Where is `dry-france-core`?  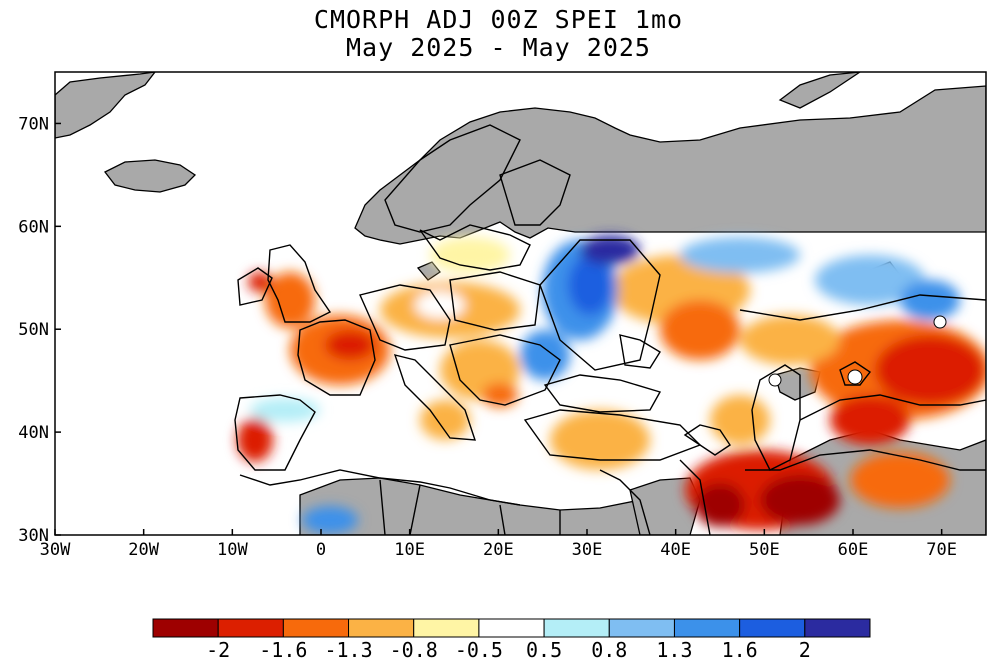 dry-france-core is located at coordinates (350, 345).